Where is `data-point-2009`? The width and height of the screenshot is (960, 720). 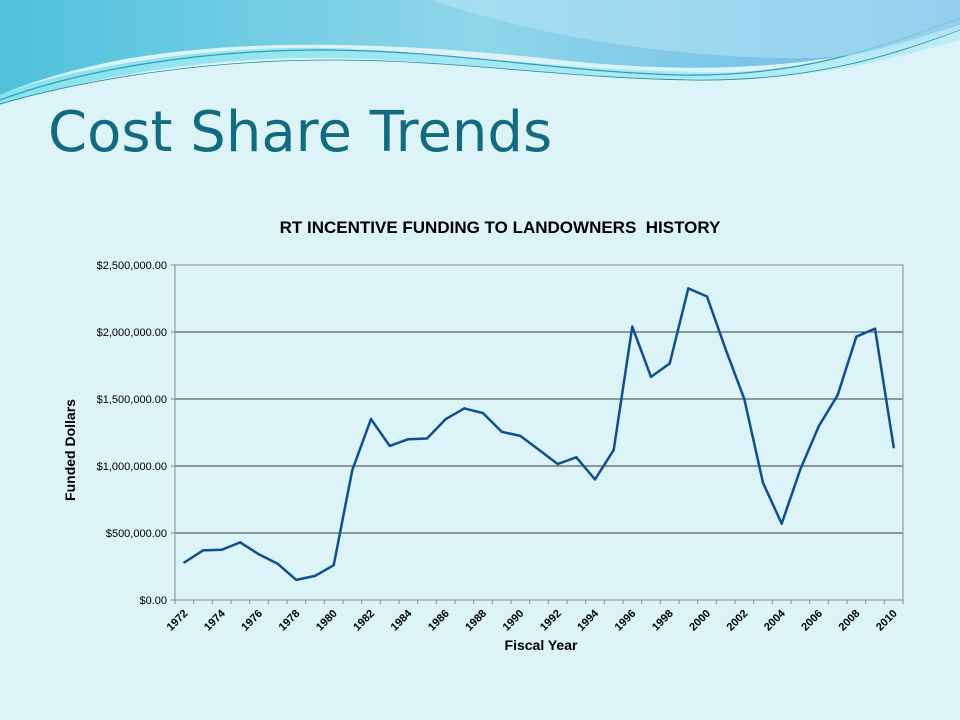
data-point-2009 is located at coordinates (875, 328).